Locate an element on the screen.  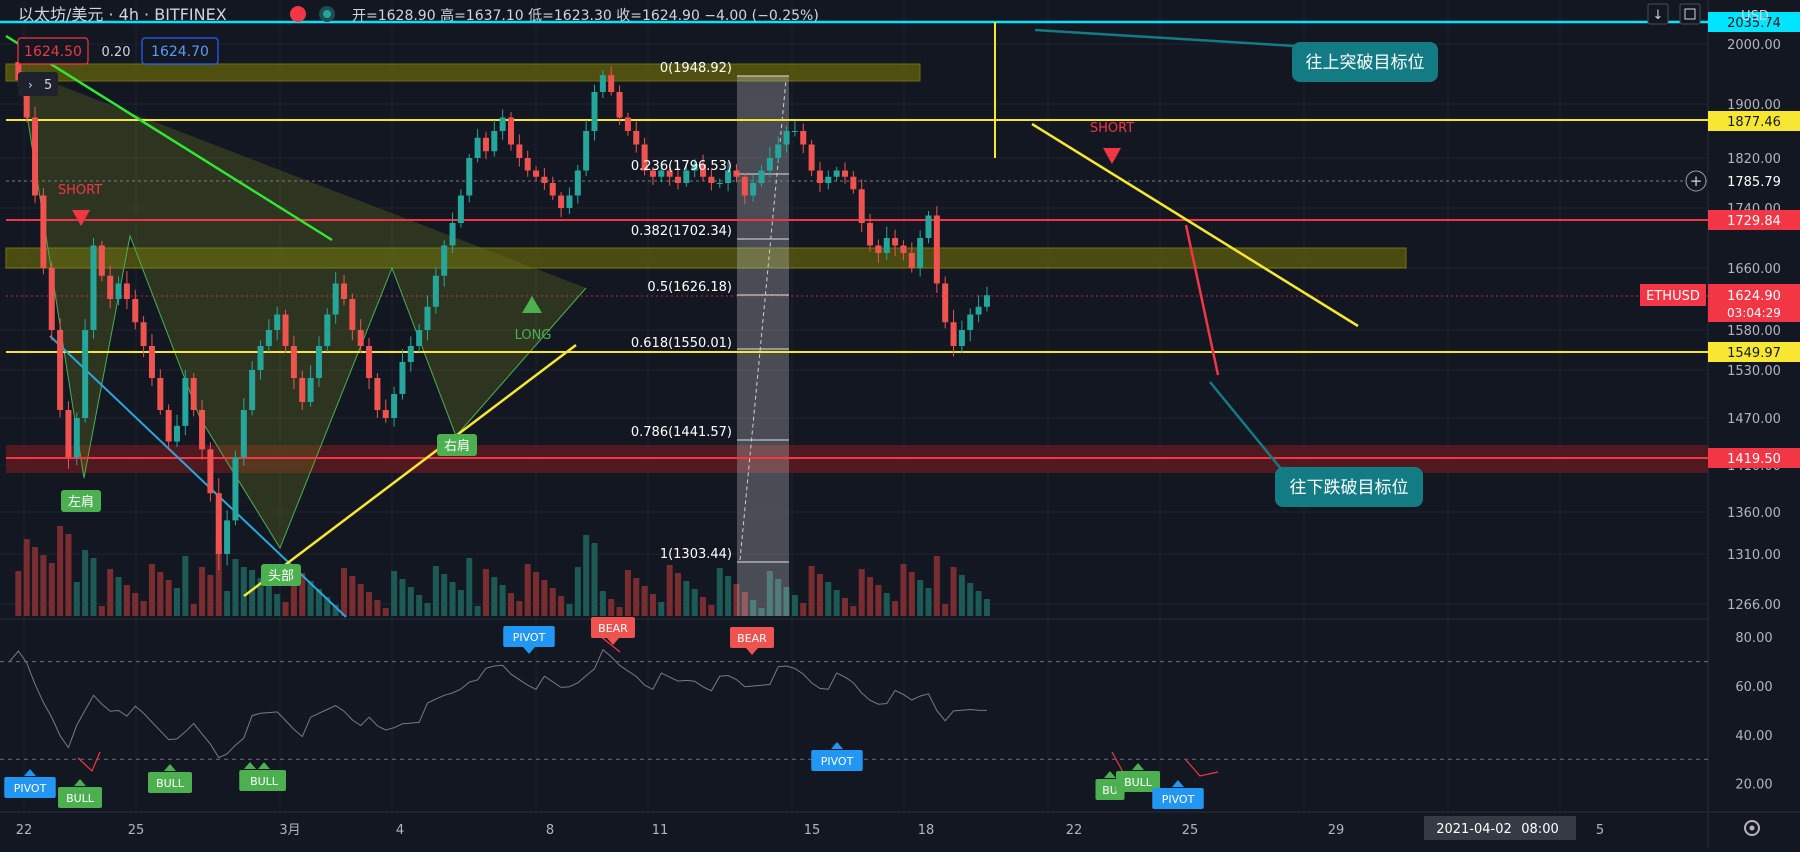
fullscreen-icon is located at coordinates (1690, 14).